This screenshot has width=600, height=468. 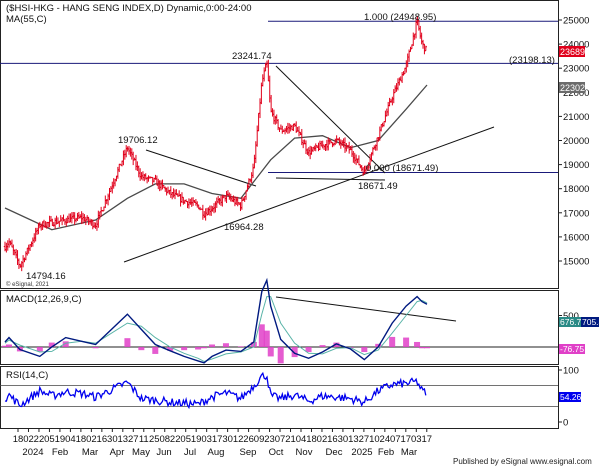 I want to click on pivot-label-14794: 14794.16, so click(x=46, y=276).